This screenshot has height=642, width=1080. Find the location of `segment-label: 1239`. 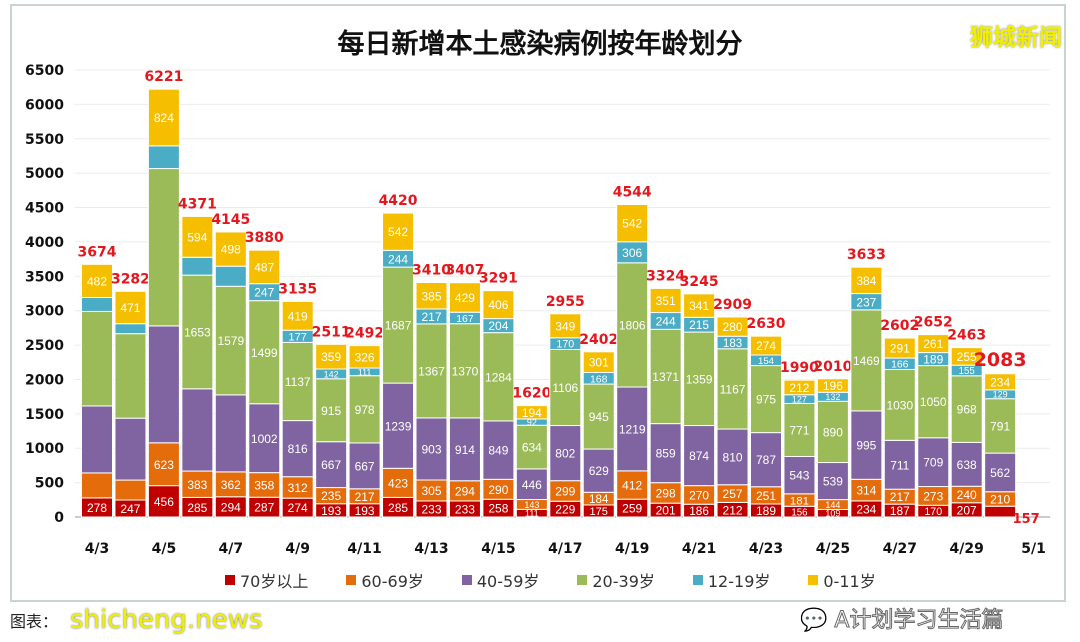

segment-label: 1239 is located at coordinates (398, 426).